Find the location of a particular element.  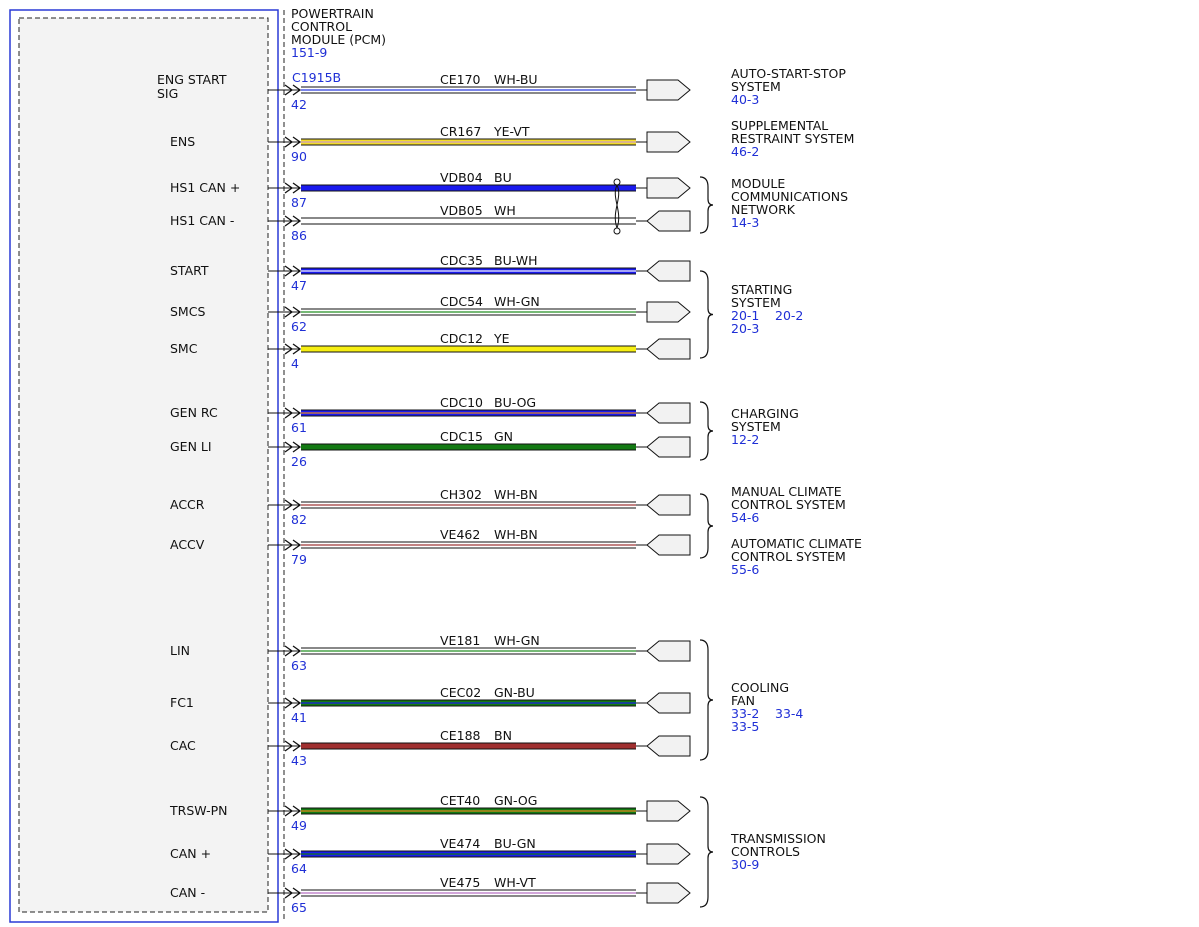

circuit-cdc15: GEN LI 26 CDC15 GN is located at coordinates (430, 449).